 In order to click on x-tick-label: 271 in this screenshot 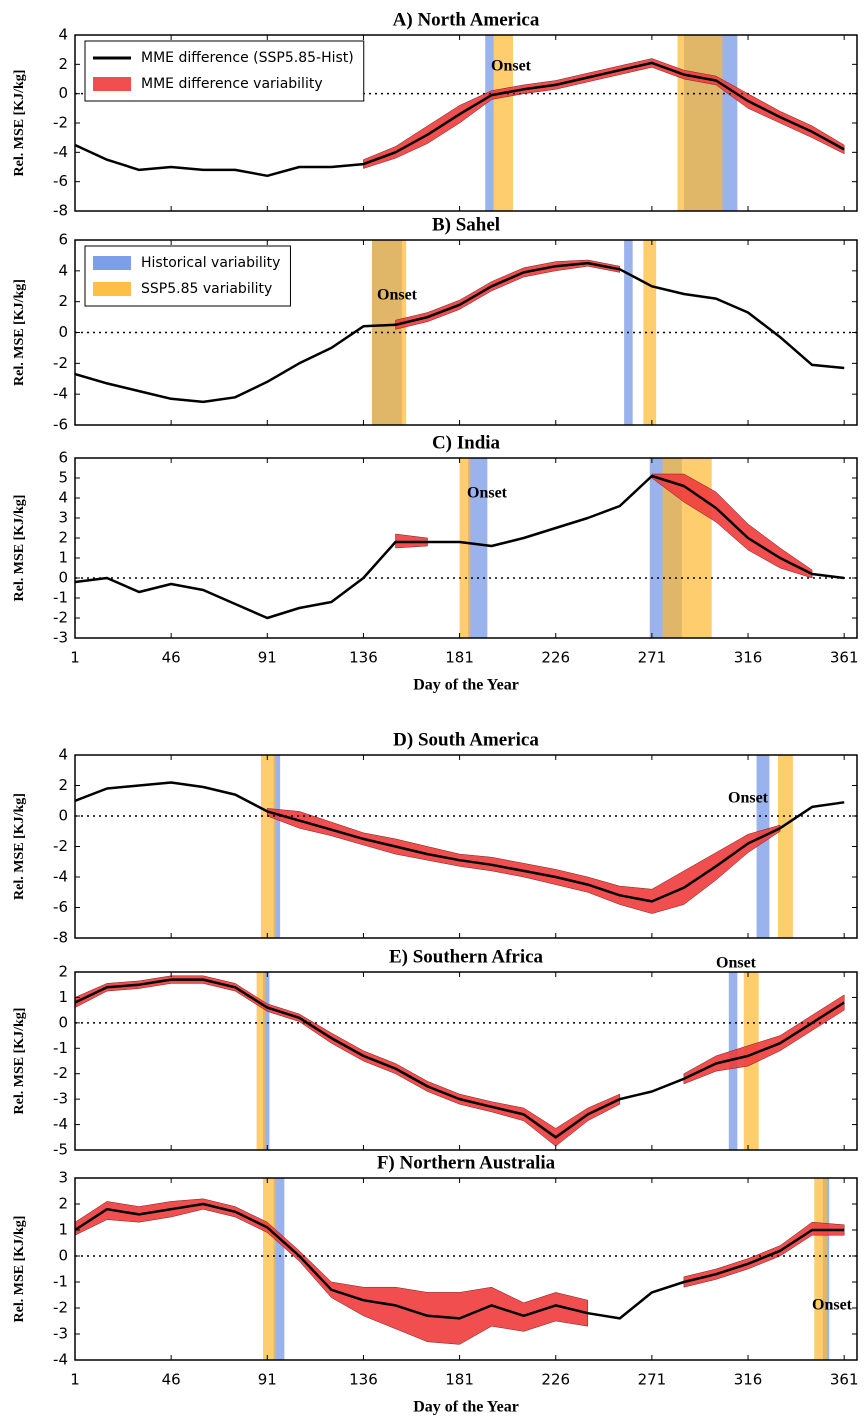, I will do `click(652, 1380)`.